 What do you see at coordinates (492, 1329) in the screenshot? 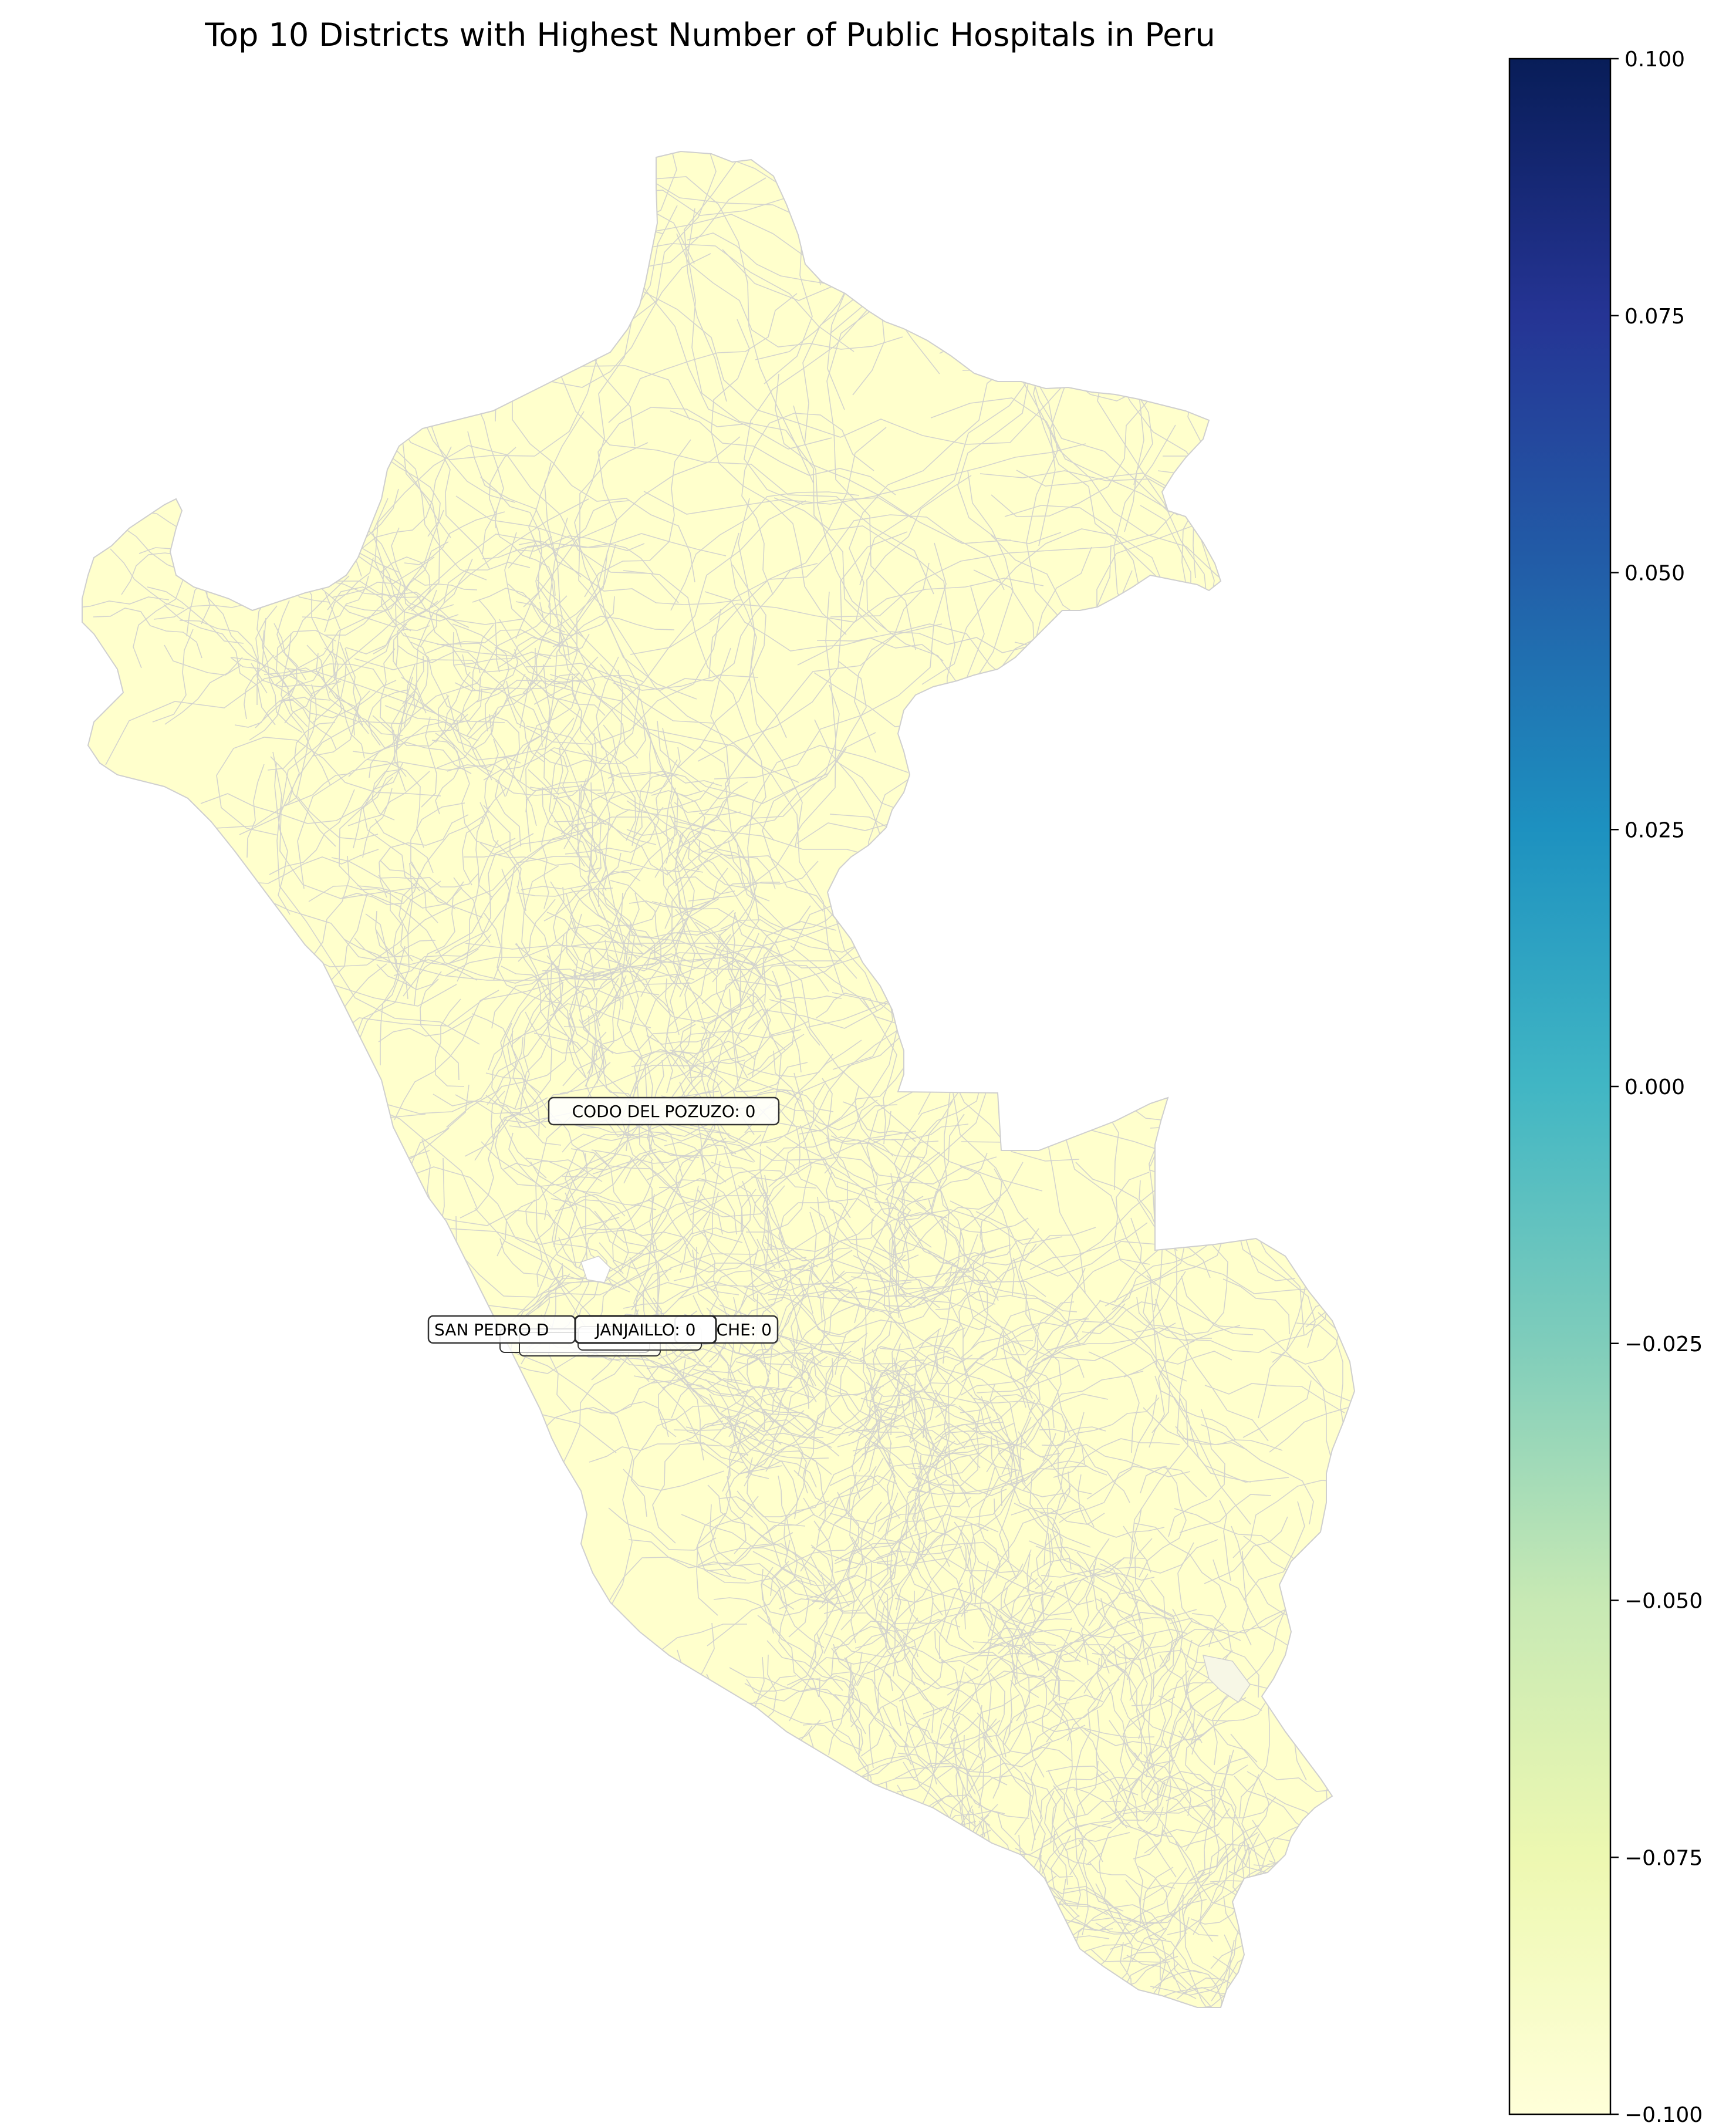
I see `label-san-pedro-text: SAN PEDRO D` at bounding box center [492, 1329].